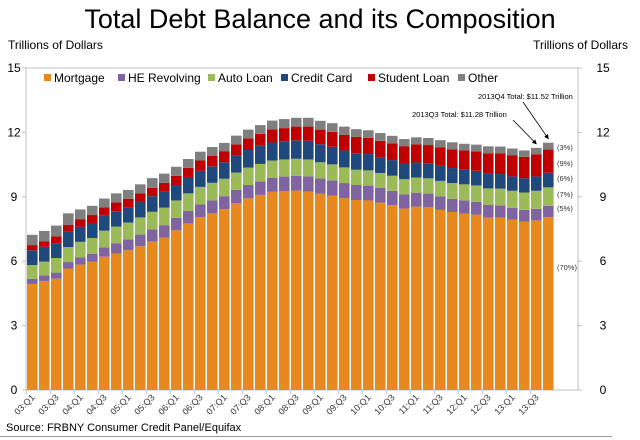 This screenshot has width=640, height=440. I want to click on y-tick-label-right: 12, so click(603, 132).